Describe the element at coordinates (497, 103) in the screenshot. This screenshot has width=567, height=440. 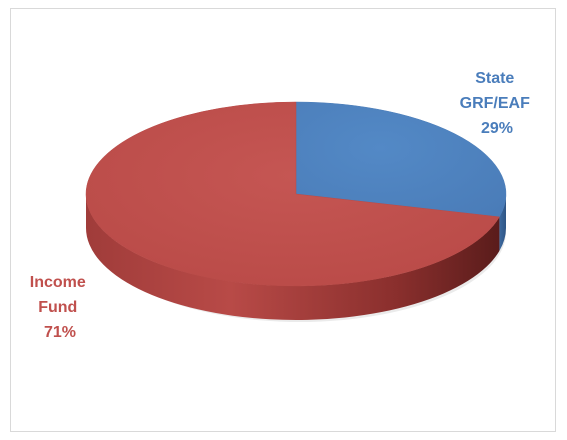
I see `slice-label-state-grf-eaf: State GRF/EAF 29%` at that location.